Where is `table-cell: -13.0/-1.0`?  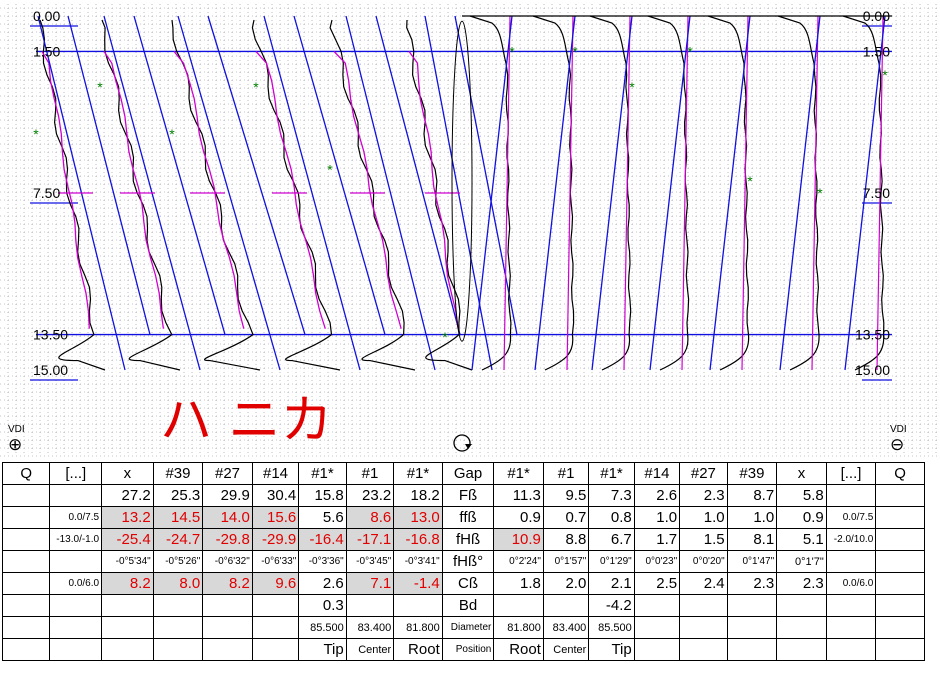
table-cell: -13.0/-1.0 is located at coordinates (76, 539).